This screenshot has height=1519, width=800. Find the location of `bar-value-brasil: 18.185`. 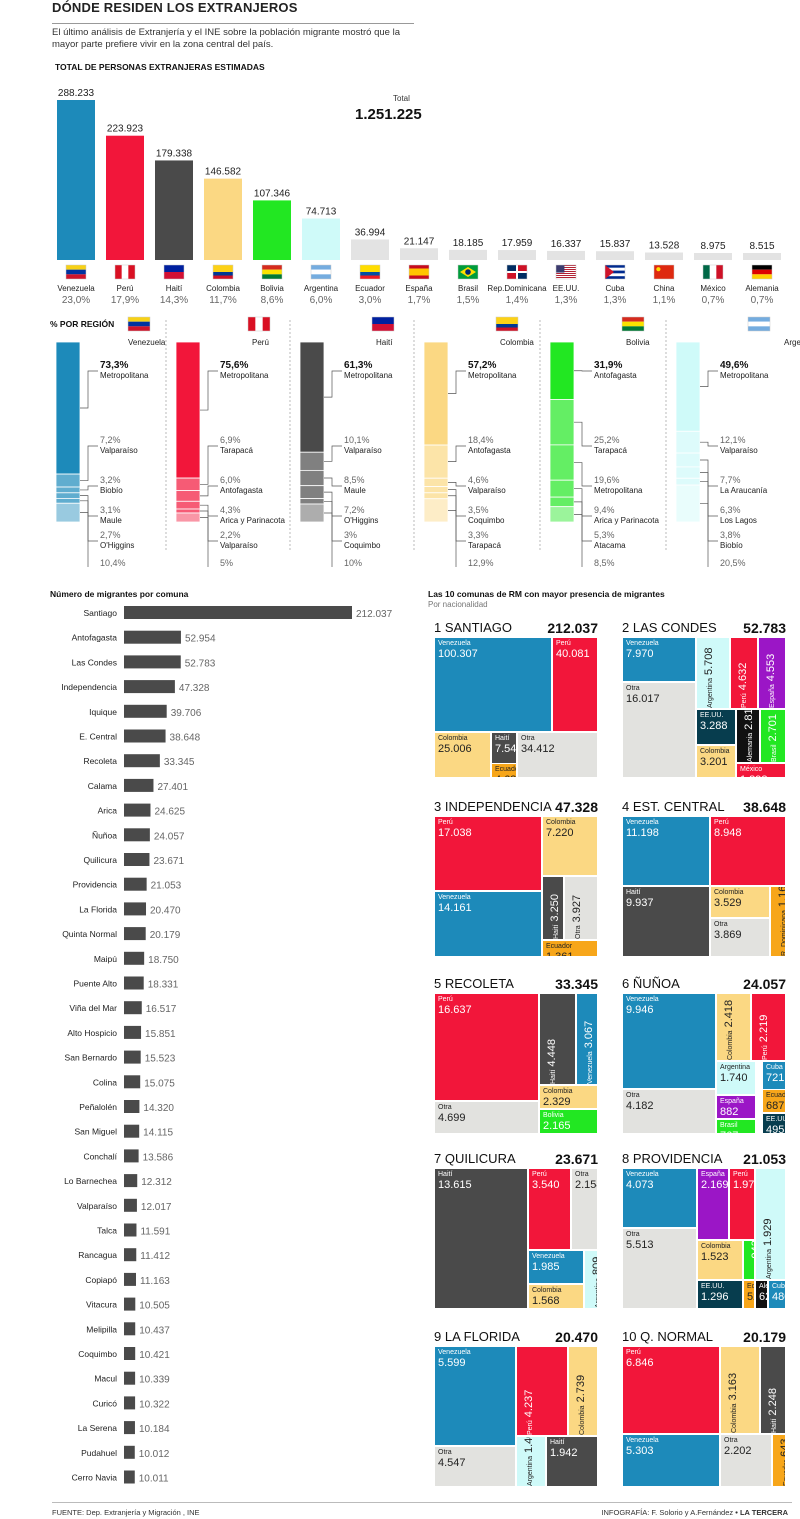

bar-value-brasil: 18.185 is located at coordinates (468, 243).